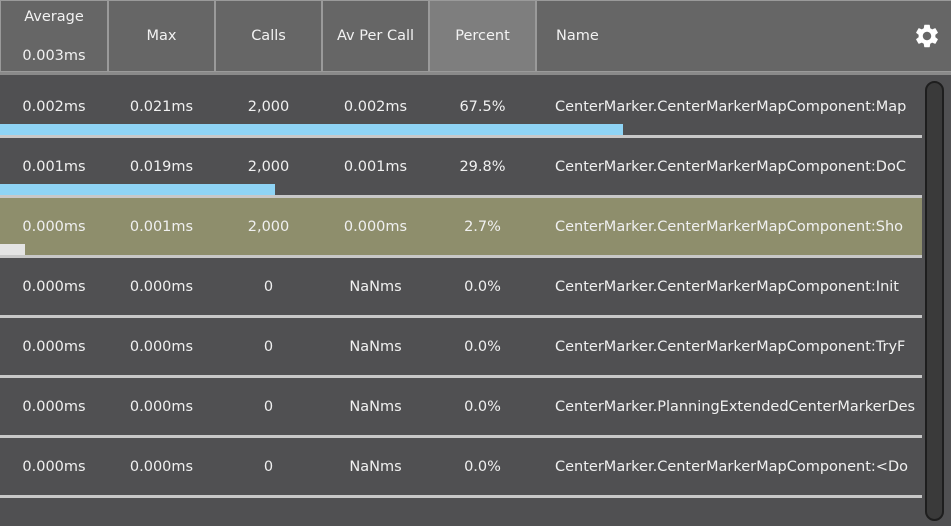 The width and height of the screenshot is (951, 526). What do you see at coordinates (161, 166) in the screenshot?
I see `cell-max: 0.019ms` at bounding box center [161, 166].